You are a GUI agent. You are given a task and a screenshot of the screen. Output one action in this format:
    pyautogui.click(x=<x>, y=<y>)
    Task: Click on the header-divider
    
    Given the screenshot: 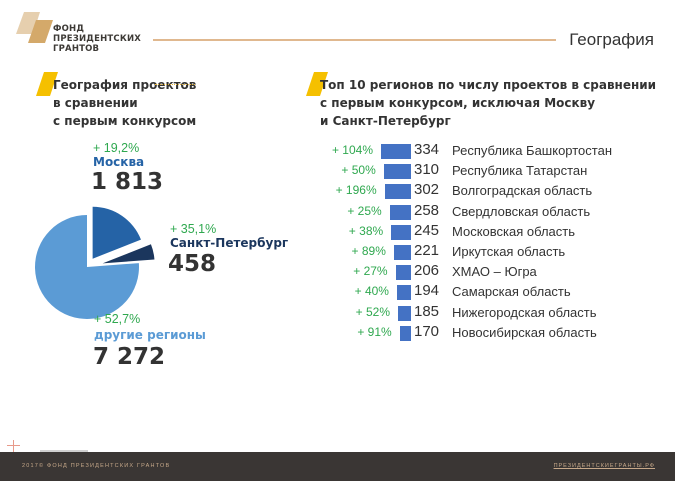 What is the action you would take?
    pyautogui.click(x=354, y=40)
    